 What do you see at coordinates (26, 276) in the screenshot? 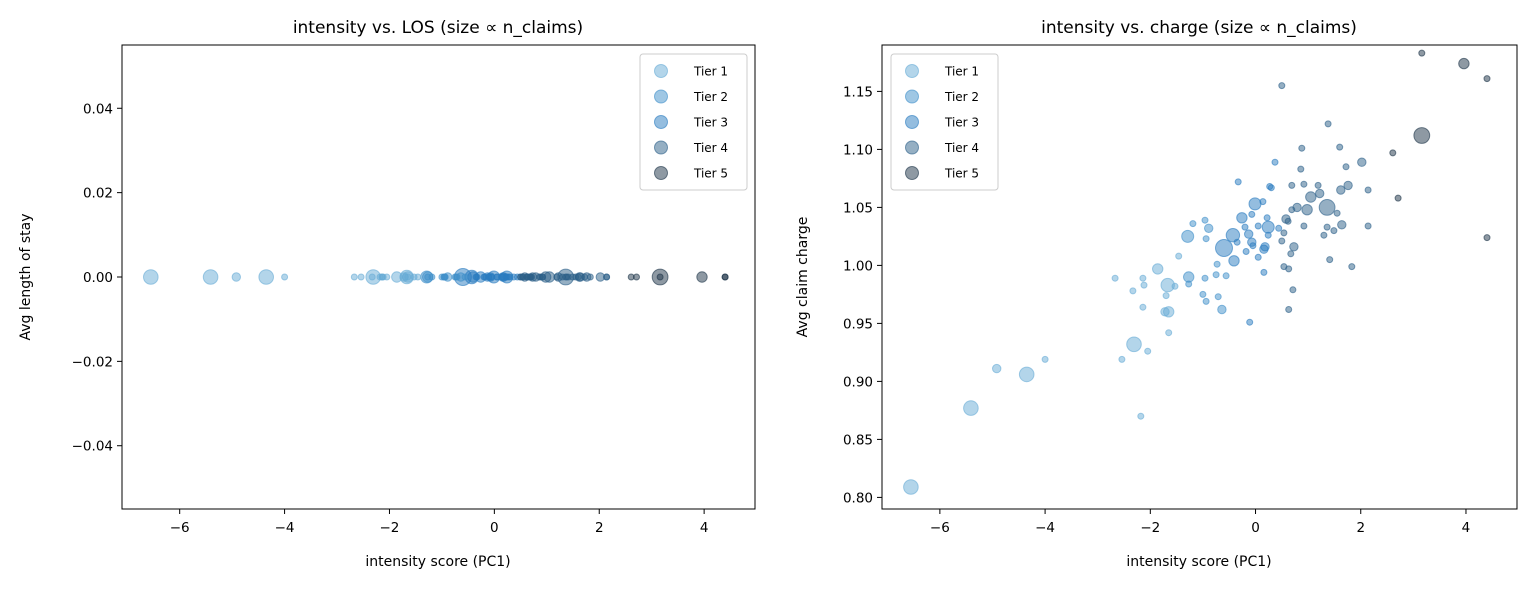
I see `y-axis-label: Avg length of stay` at bounding box center [26, 276].